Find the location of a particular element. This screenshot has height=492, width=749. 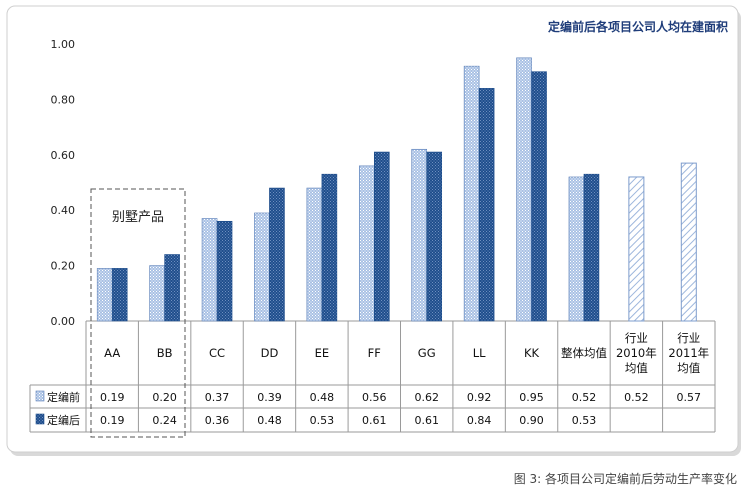

x-category-label: AA is located at coordinates (112, 353).